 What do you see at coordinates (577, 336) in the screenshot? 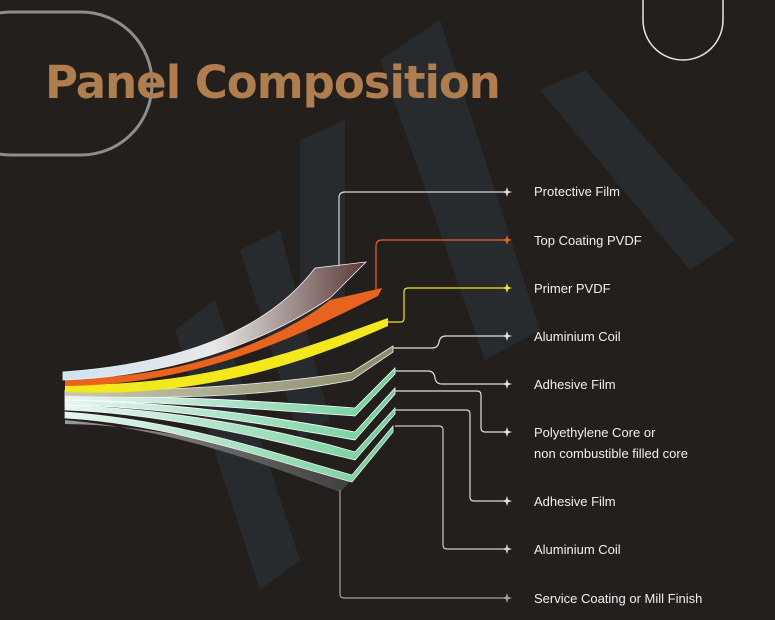
I see `label-aluminium-coil: Aluminium Coil` at bounding box center [577, 336].